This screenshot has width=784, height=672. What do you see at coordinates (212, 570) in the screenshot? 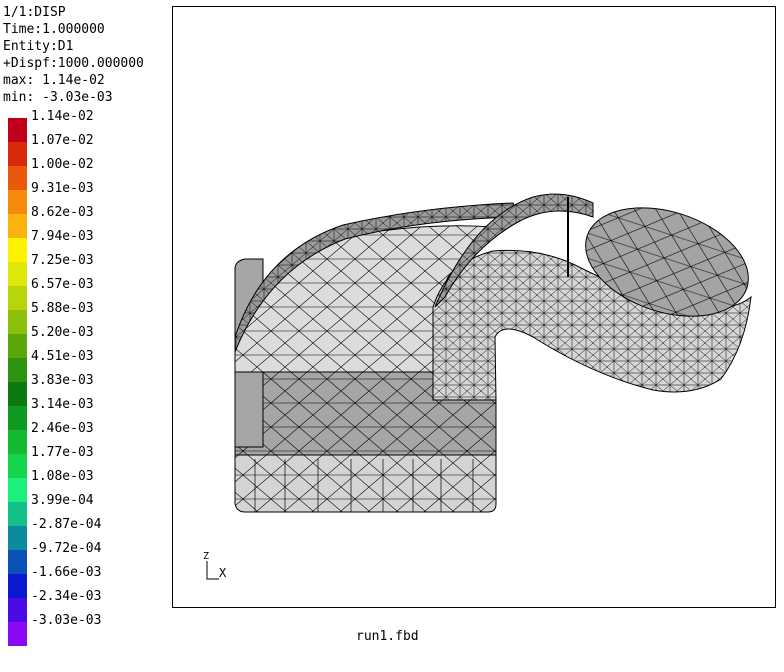
I see `axis-triad-icon` at bounding box center [212, 570].